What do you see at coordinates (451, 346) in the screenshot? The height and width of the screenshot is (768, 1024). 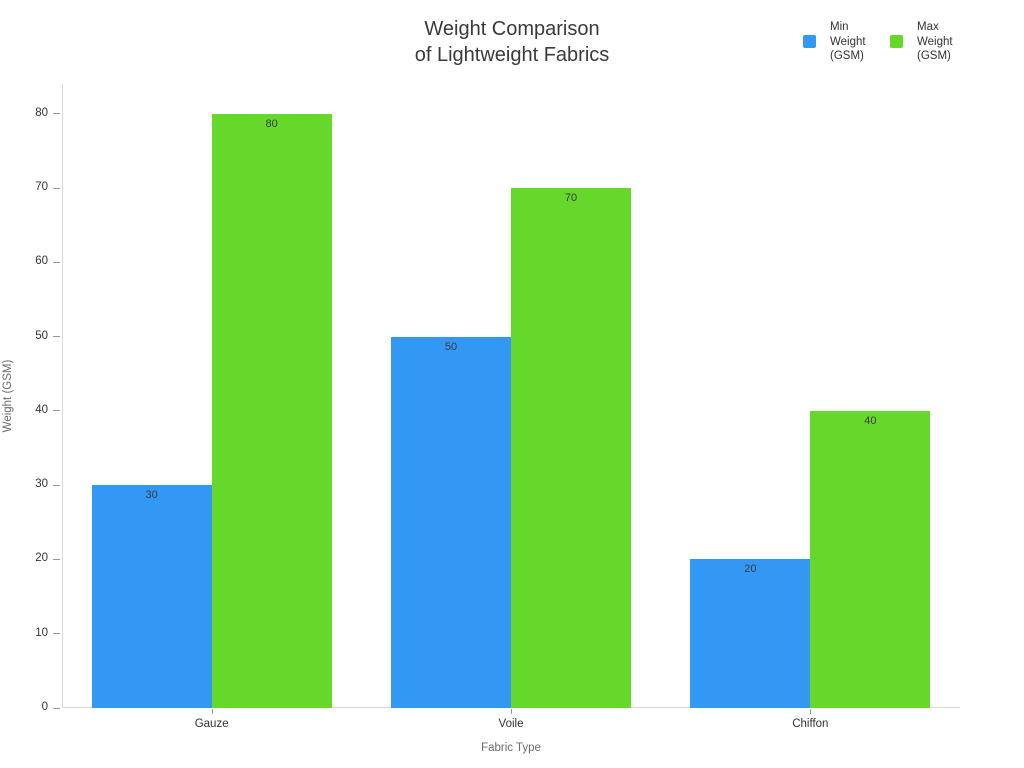 I see `bar-value-label: 50` at bounding box center [451, 346].